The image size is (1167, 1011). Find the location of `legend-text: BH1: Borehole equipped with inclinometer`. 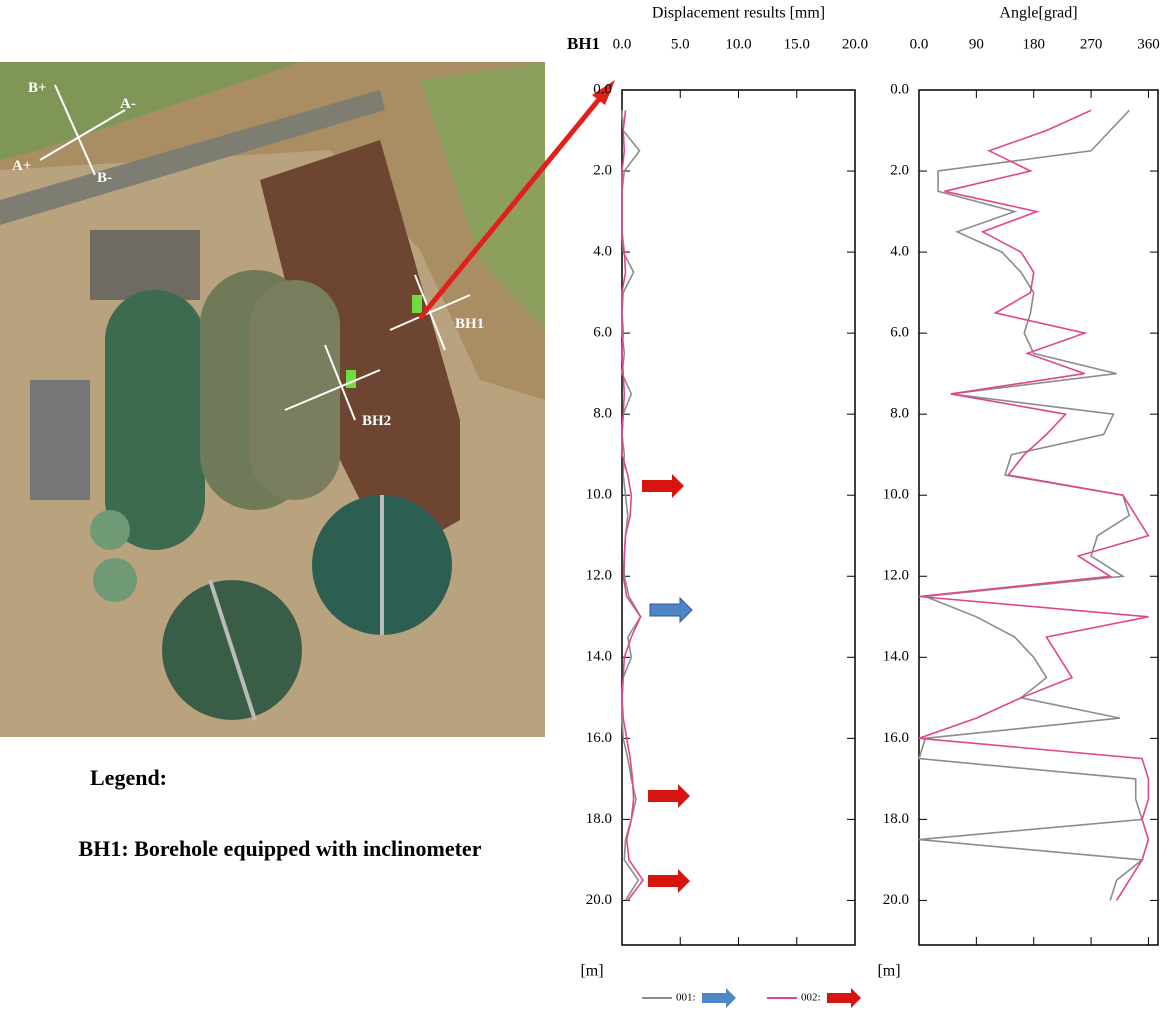

legend-text: BH1: Borehole equipped with inclinometer is located at coordinates (280, 848).